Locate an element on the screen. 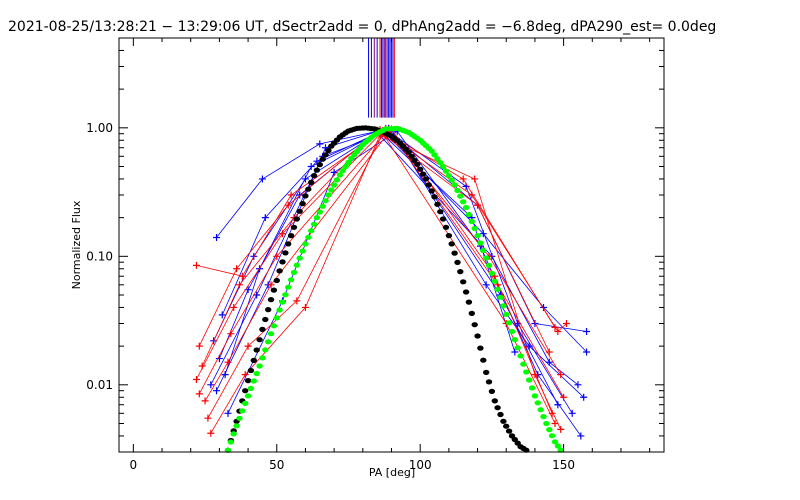 The height and width of the screenshot is (500, 800). x-tick-label: 0 is located at coordinates (134, 465).